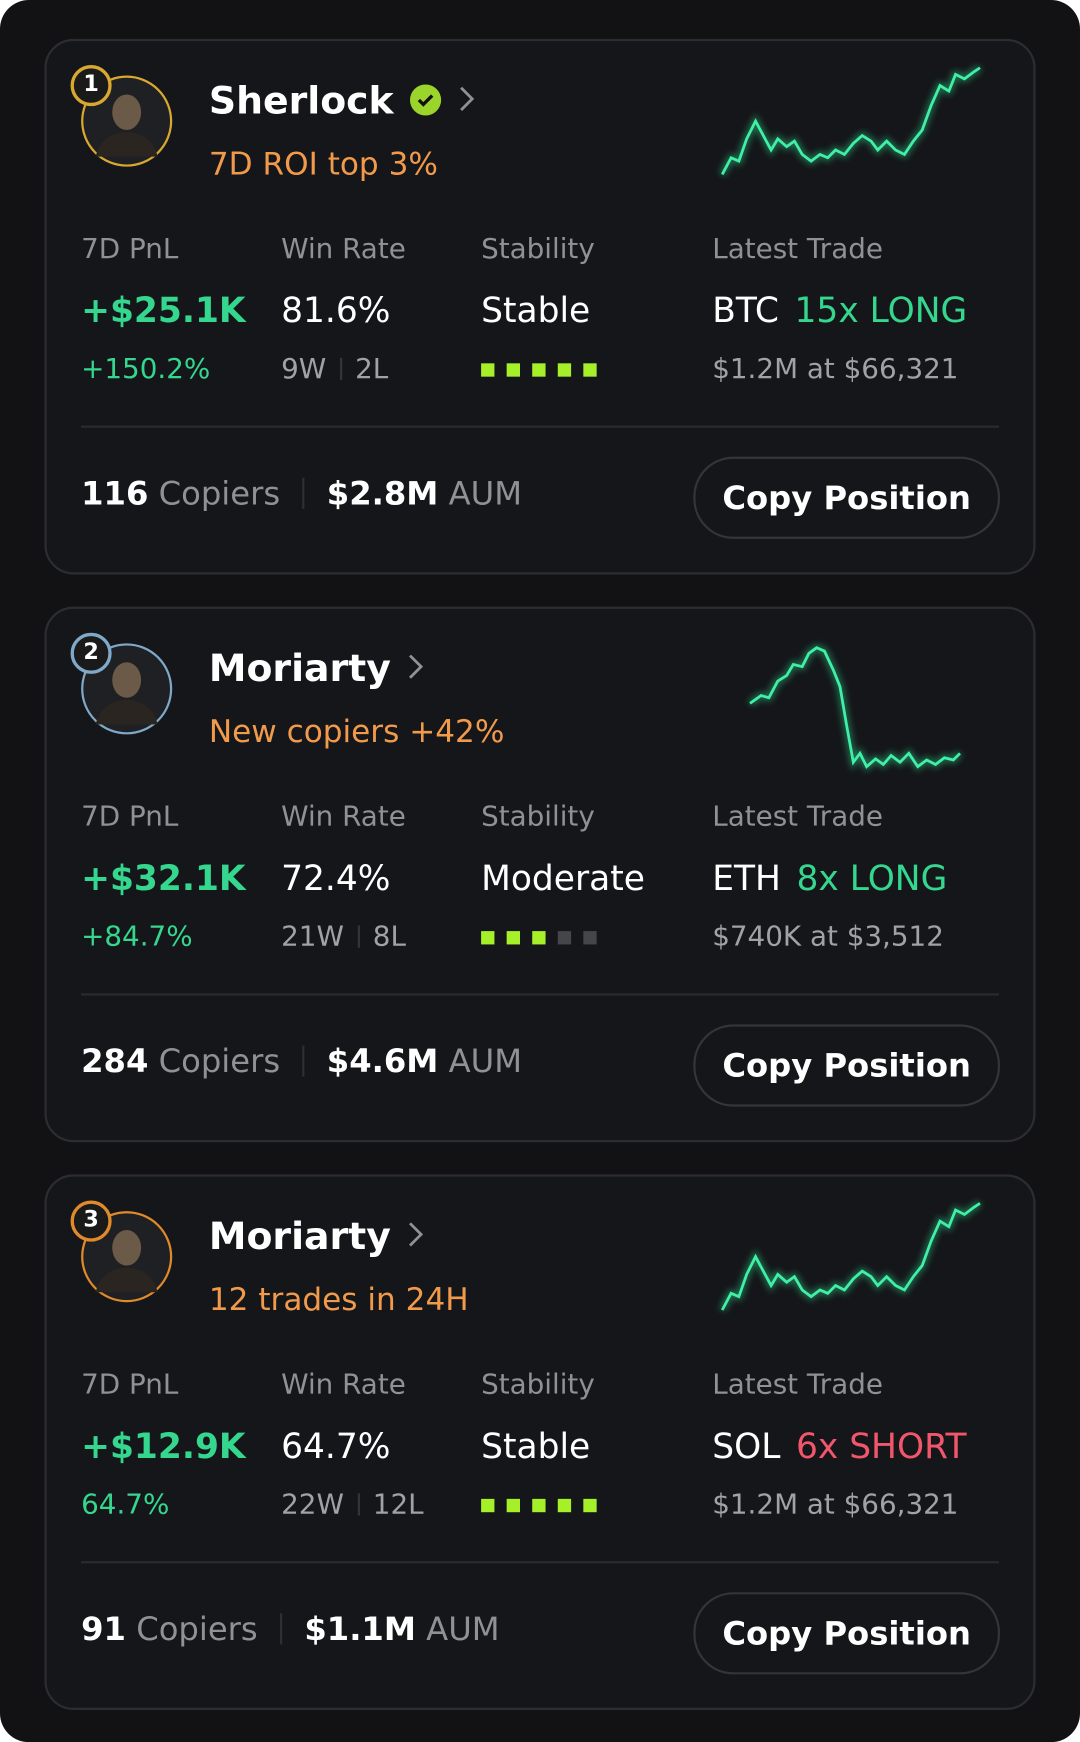  Describe the element at coordinates (356, 731) in the screenshot. I see `highlight: New copiers +42%` at that location.